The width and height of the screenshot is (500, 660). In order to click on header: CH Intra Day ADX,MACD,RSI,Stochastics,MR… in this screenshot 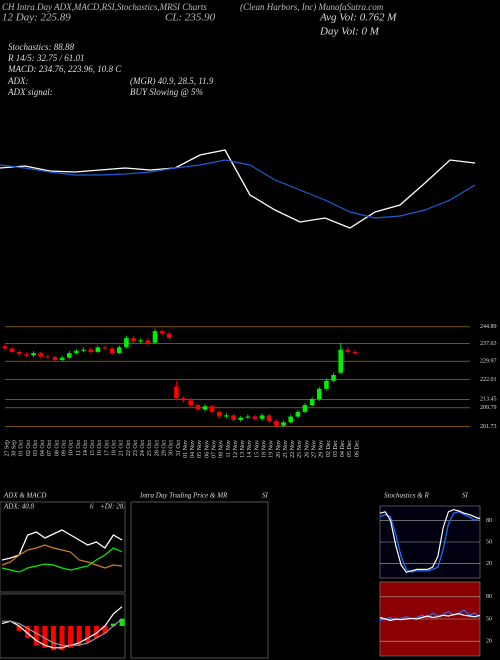, I will do `click(199, 49)`.